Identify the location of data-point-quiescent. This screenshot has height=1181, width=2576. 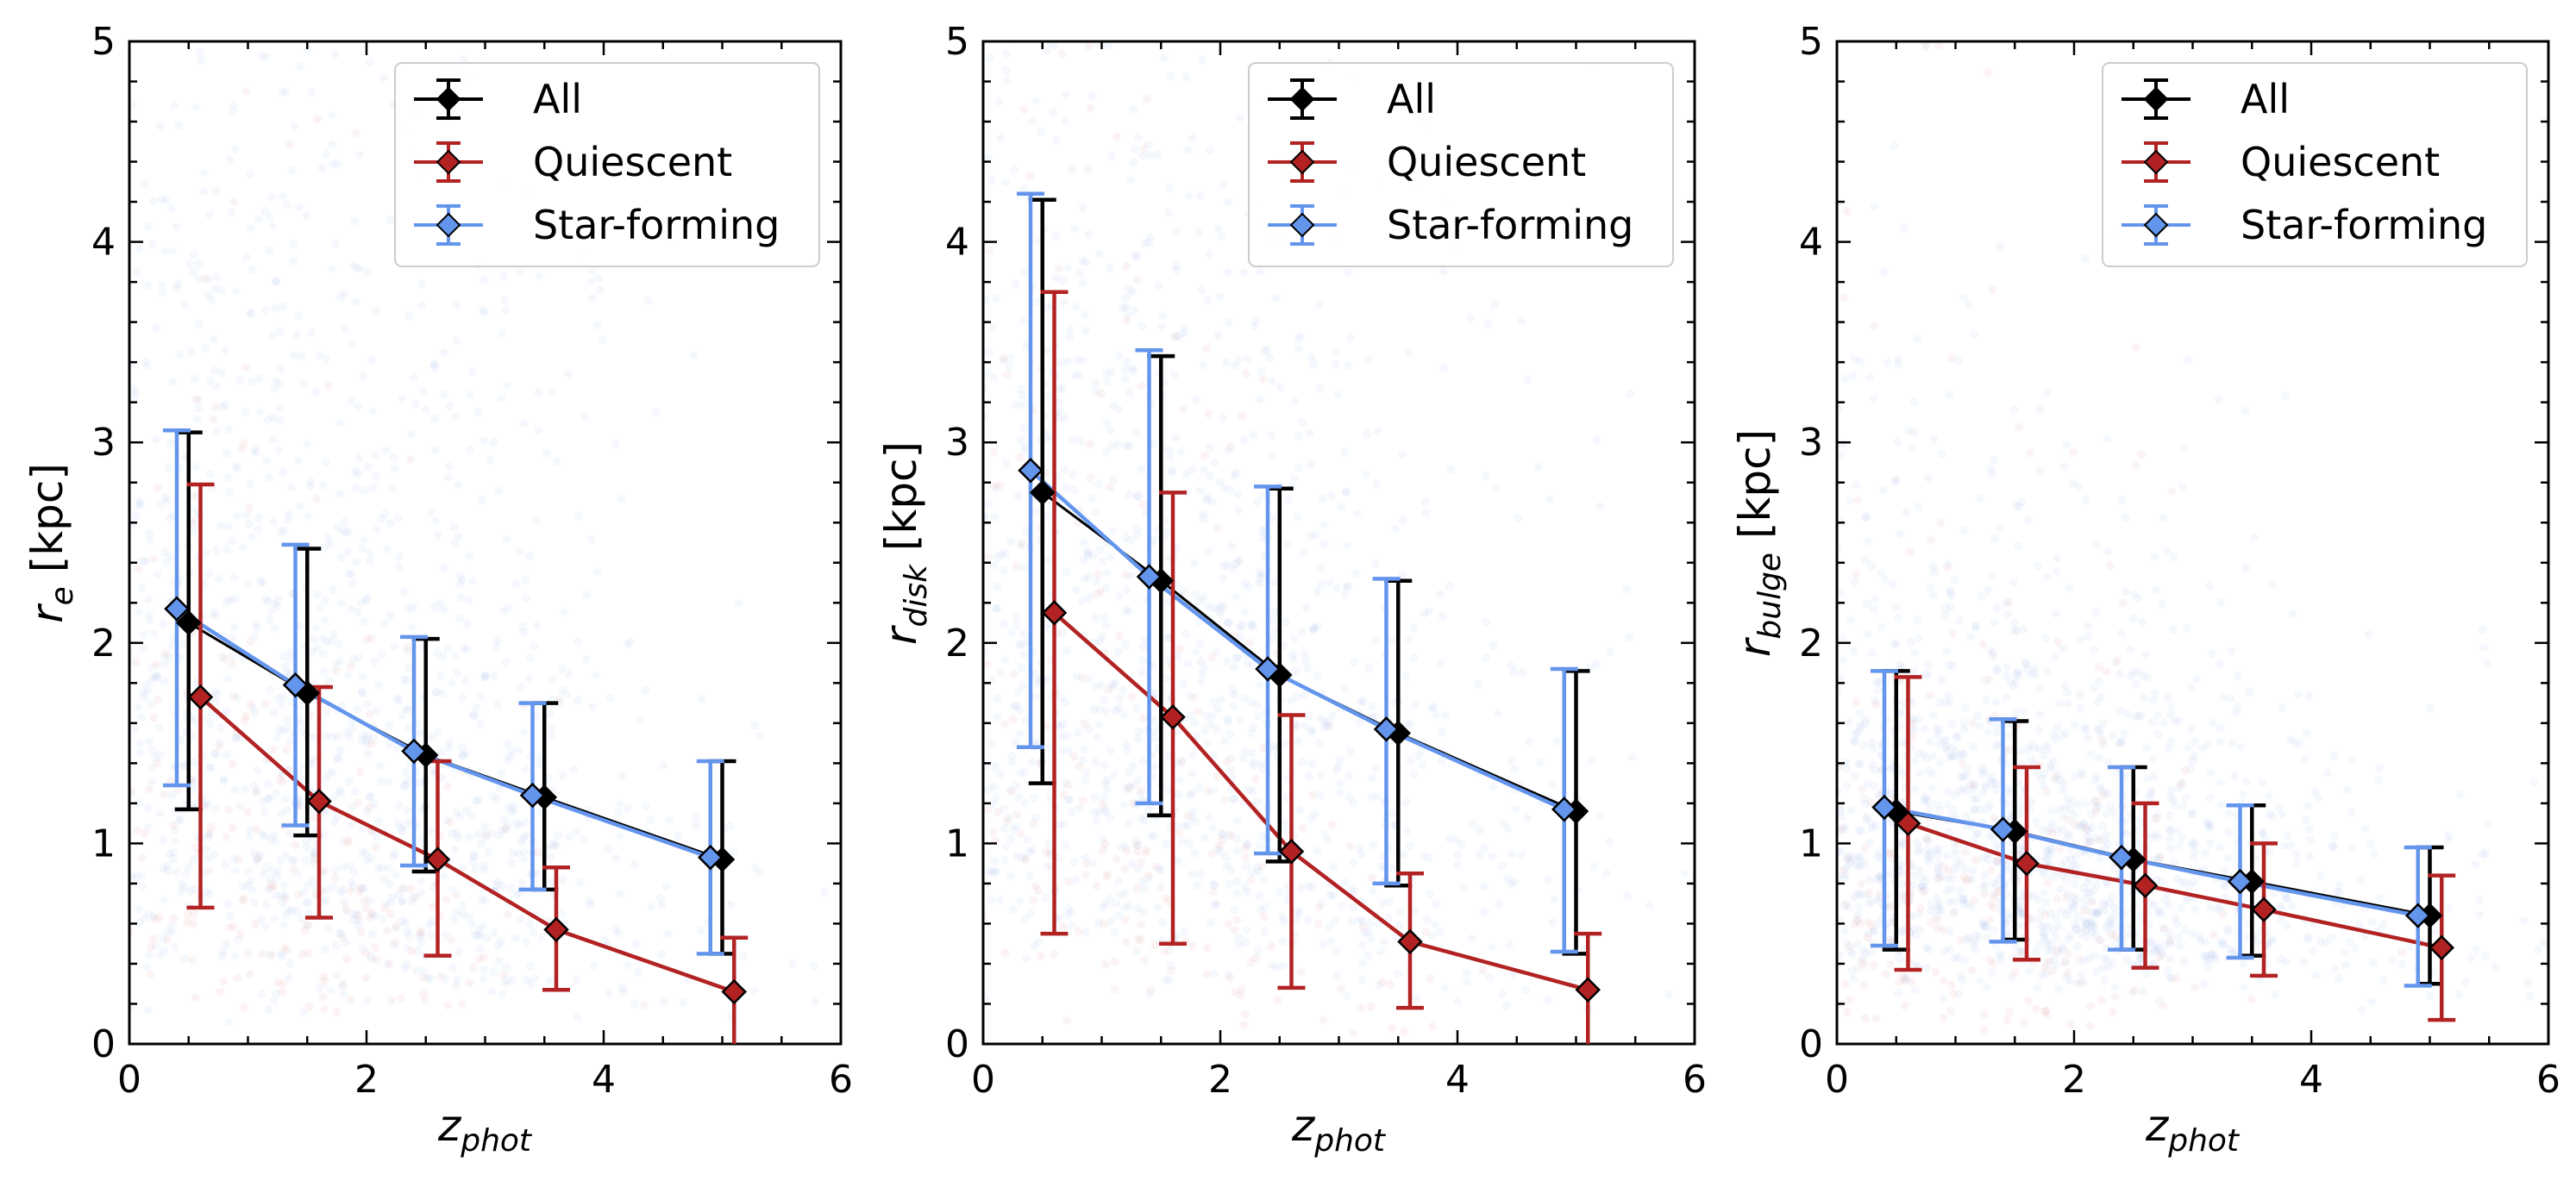
(1588, 990).